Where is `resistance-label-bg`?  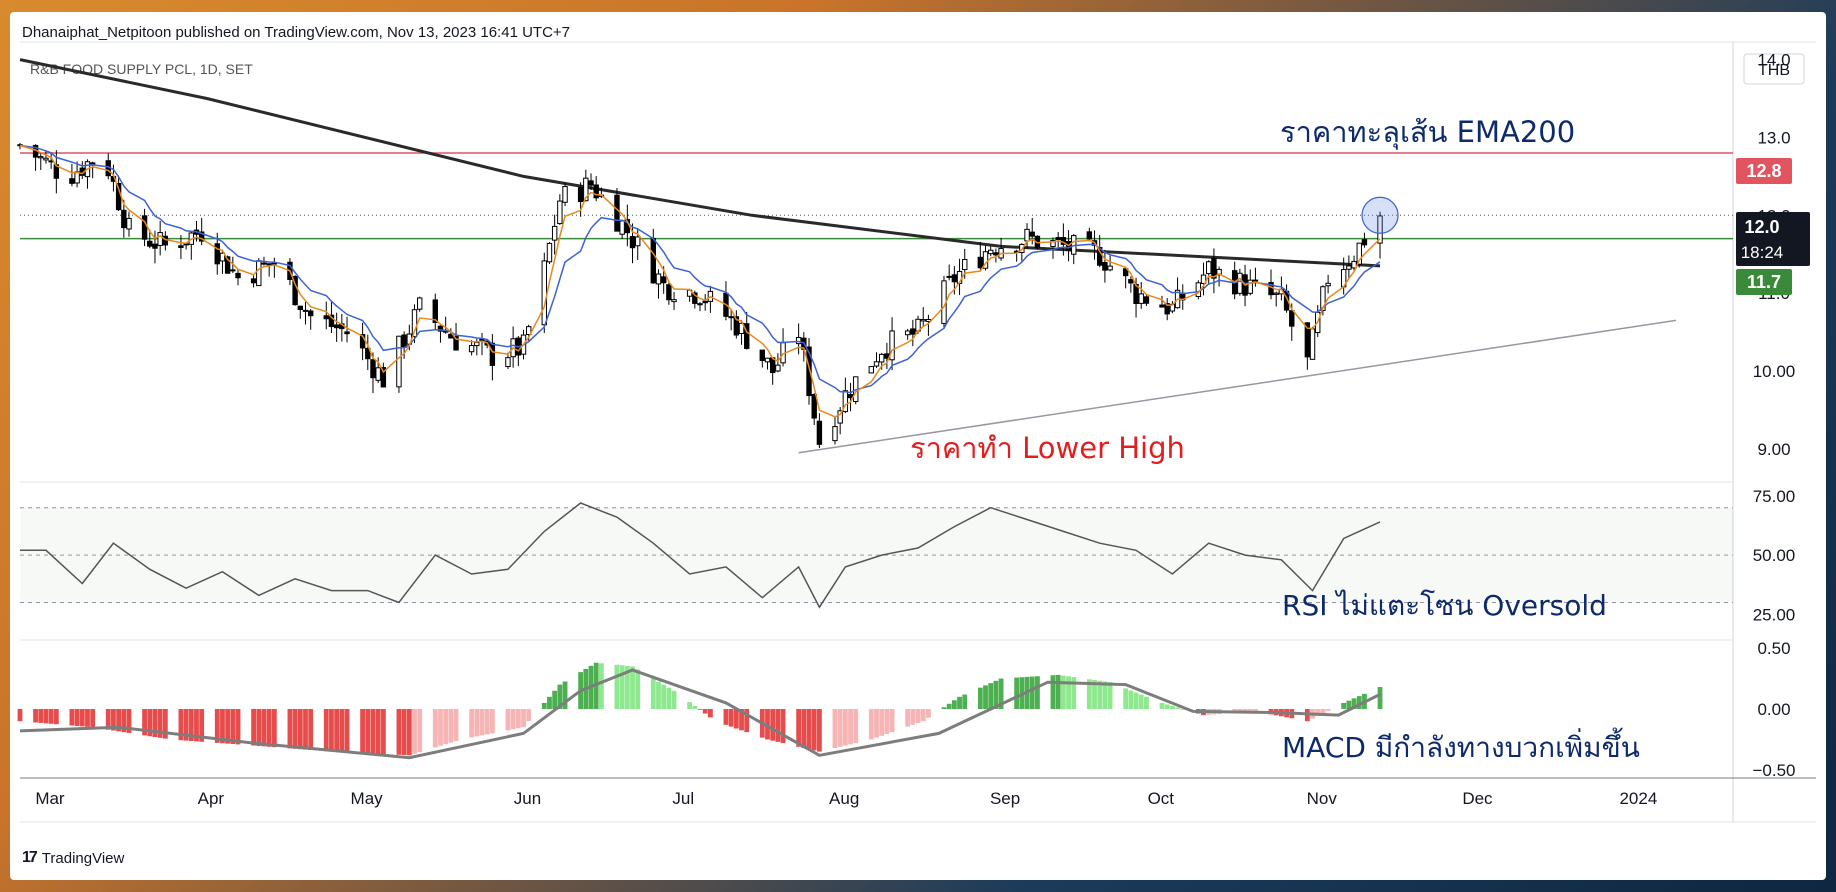
resistance-label-bg is located at coordinates (1764, 171).